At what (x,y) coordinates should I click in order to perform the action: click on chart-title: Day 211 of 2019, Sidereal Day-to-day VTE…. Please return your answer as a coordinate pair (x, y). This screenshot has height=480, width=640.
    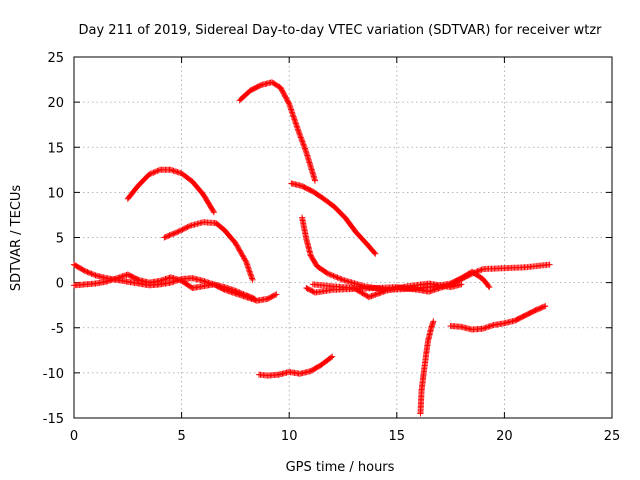
    Looking at the image, I should click on (340, 30).